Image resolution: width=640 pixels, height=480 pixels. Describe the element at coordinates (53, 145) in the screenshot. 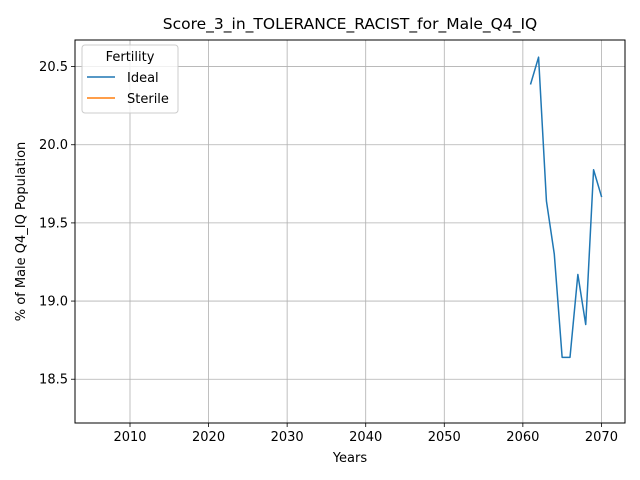

I see `y-tick-label: 20.0` at that location.